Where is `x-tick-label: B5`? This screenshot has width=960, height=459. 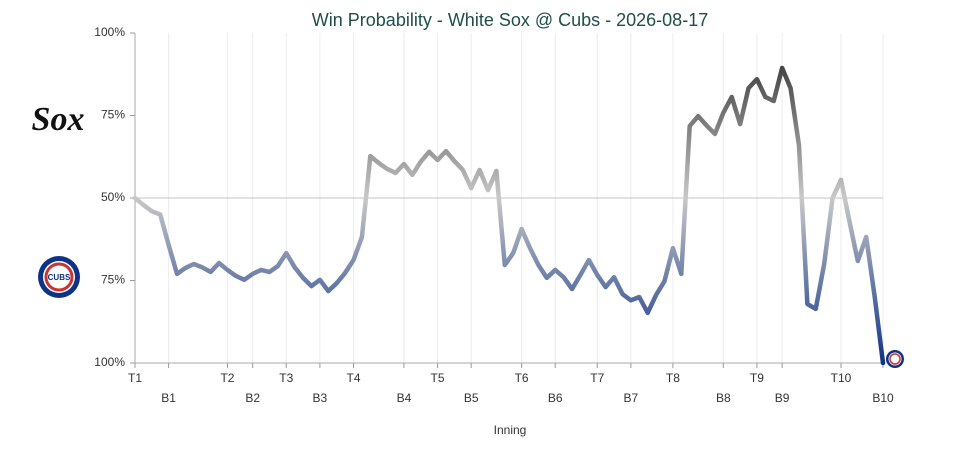
x-tick-label: B5 is located at coordinates (471, 398).